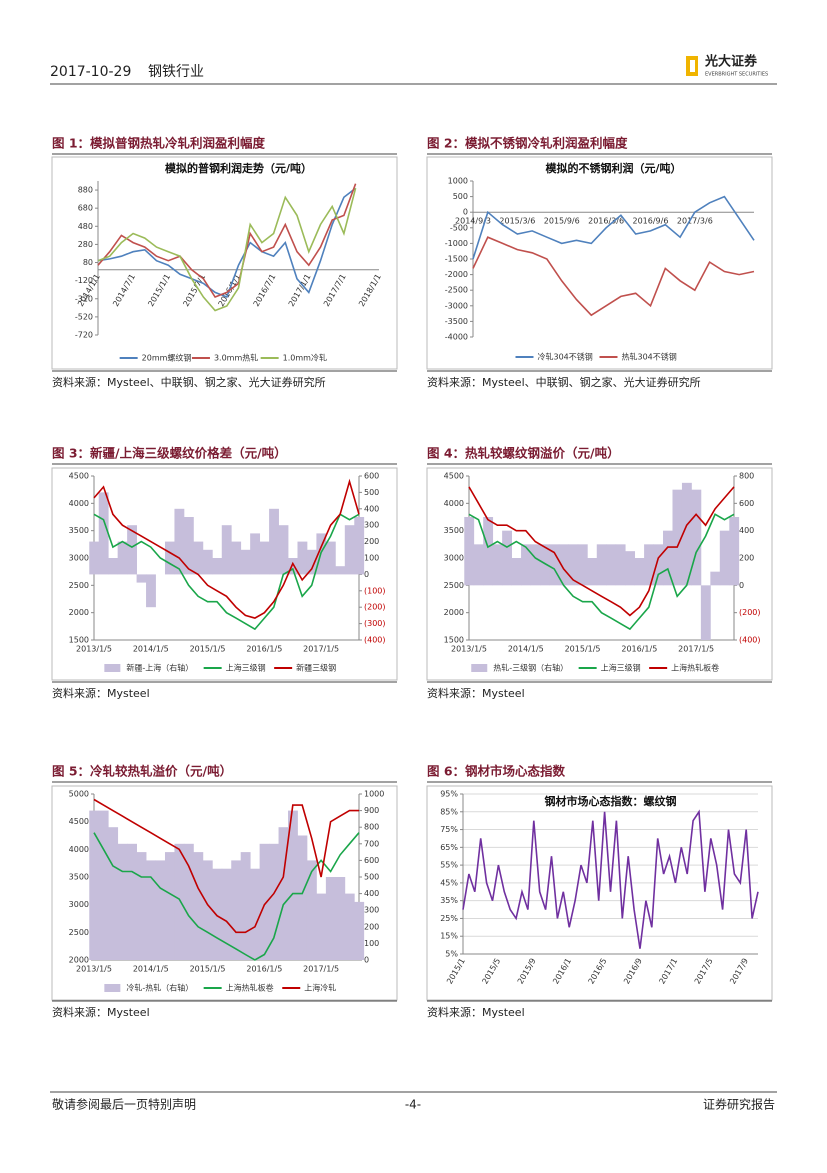 This screenshot has width=827, height=1173. Describe the element at coordinates (523, 453) in the screenshot. I see `figure-caption: 图 4：热轧较螺纹钢溢价（元/吨）` at that location.